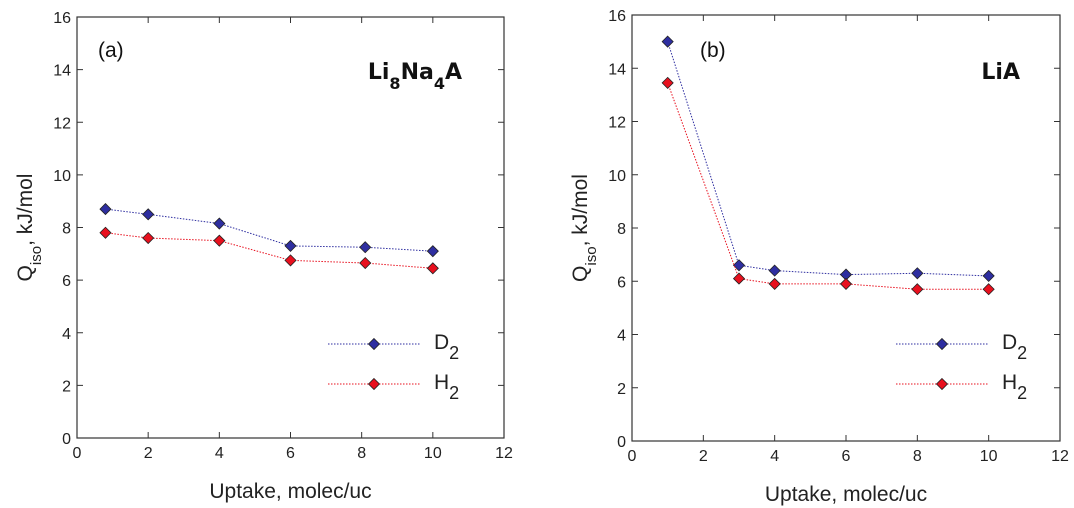 The width and height of the screenshot is (1074, 508). Describe the element at coordinates (439, 83) in the screenshot. I see `chart-title-part: 4` at that location.